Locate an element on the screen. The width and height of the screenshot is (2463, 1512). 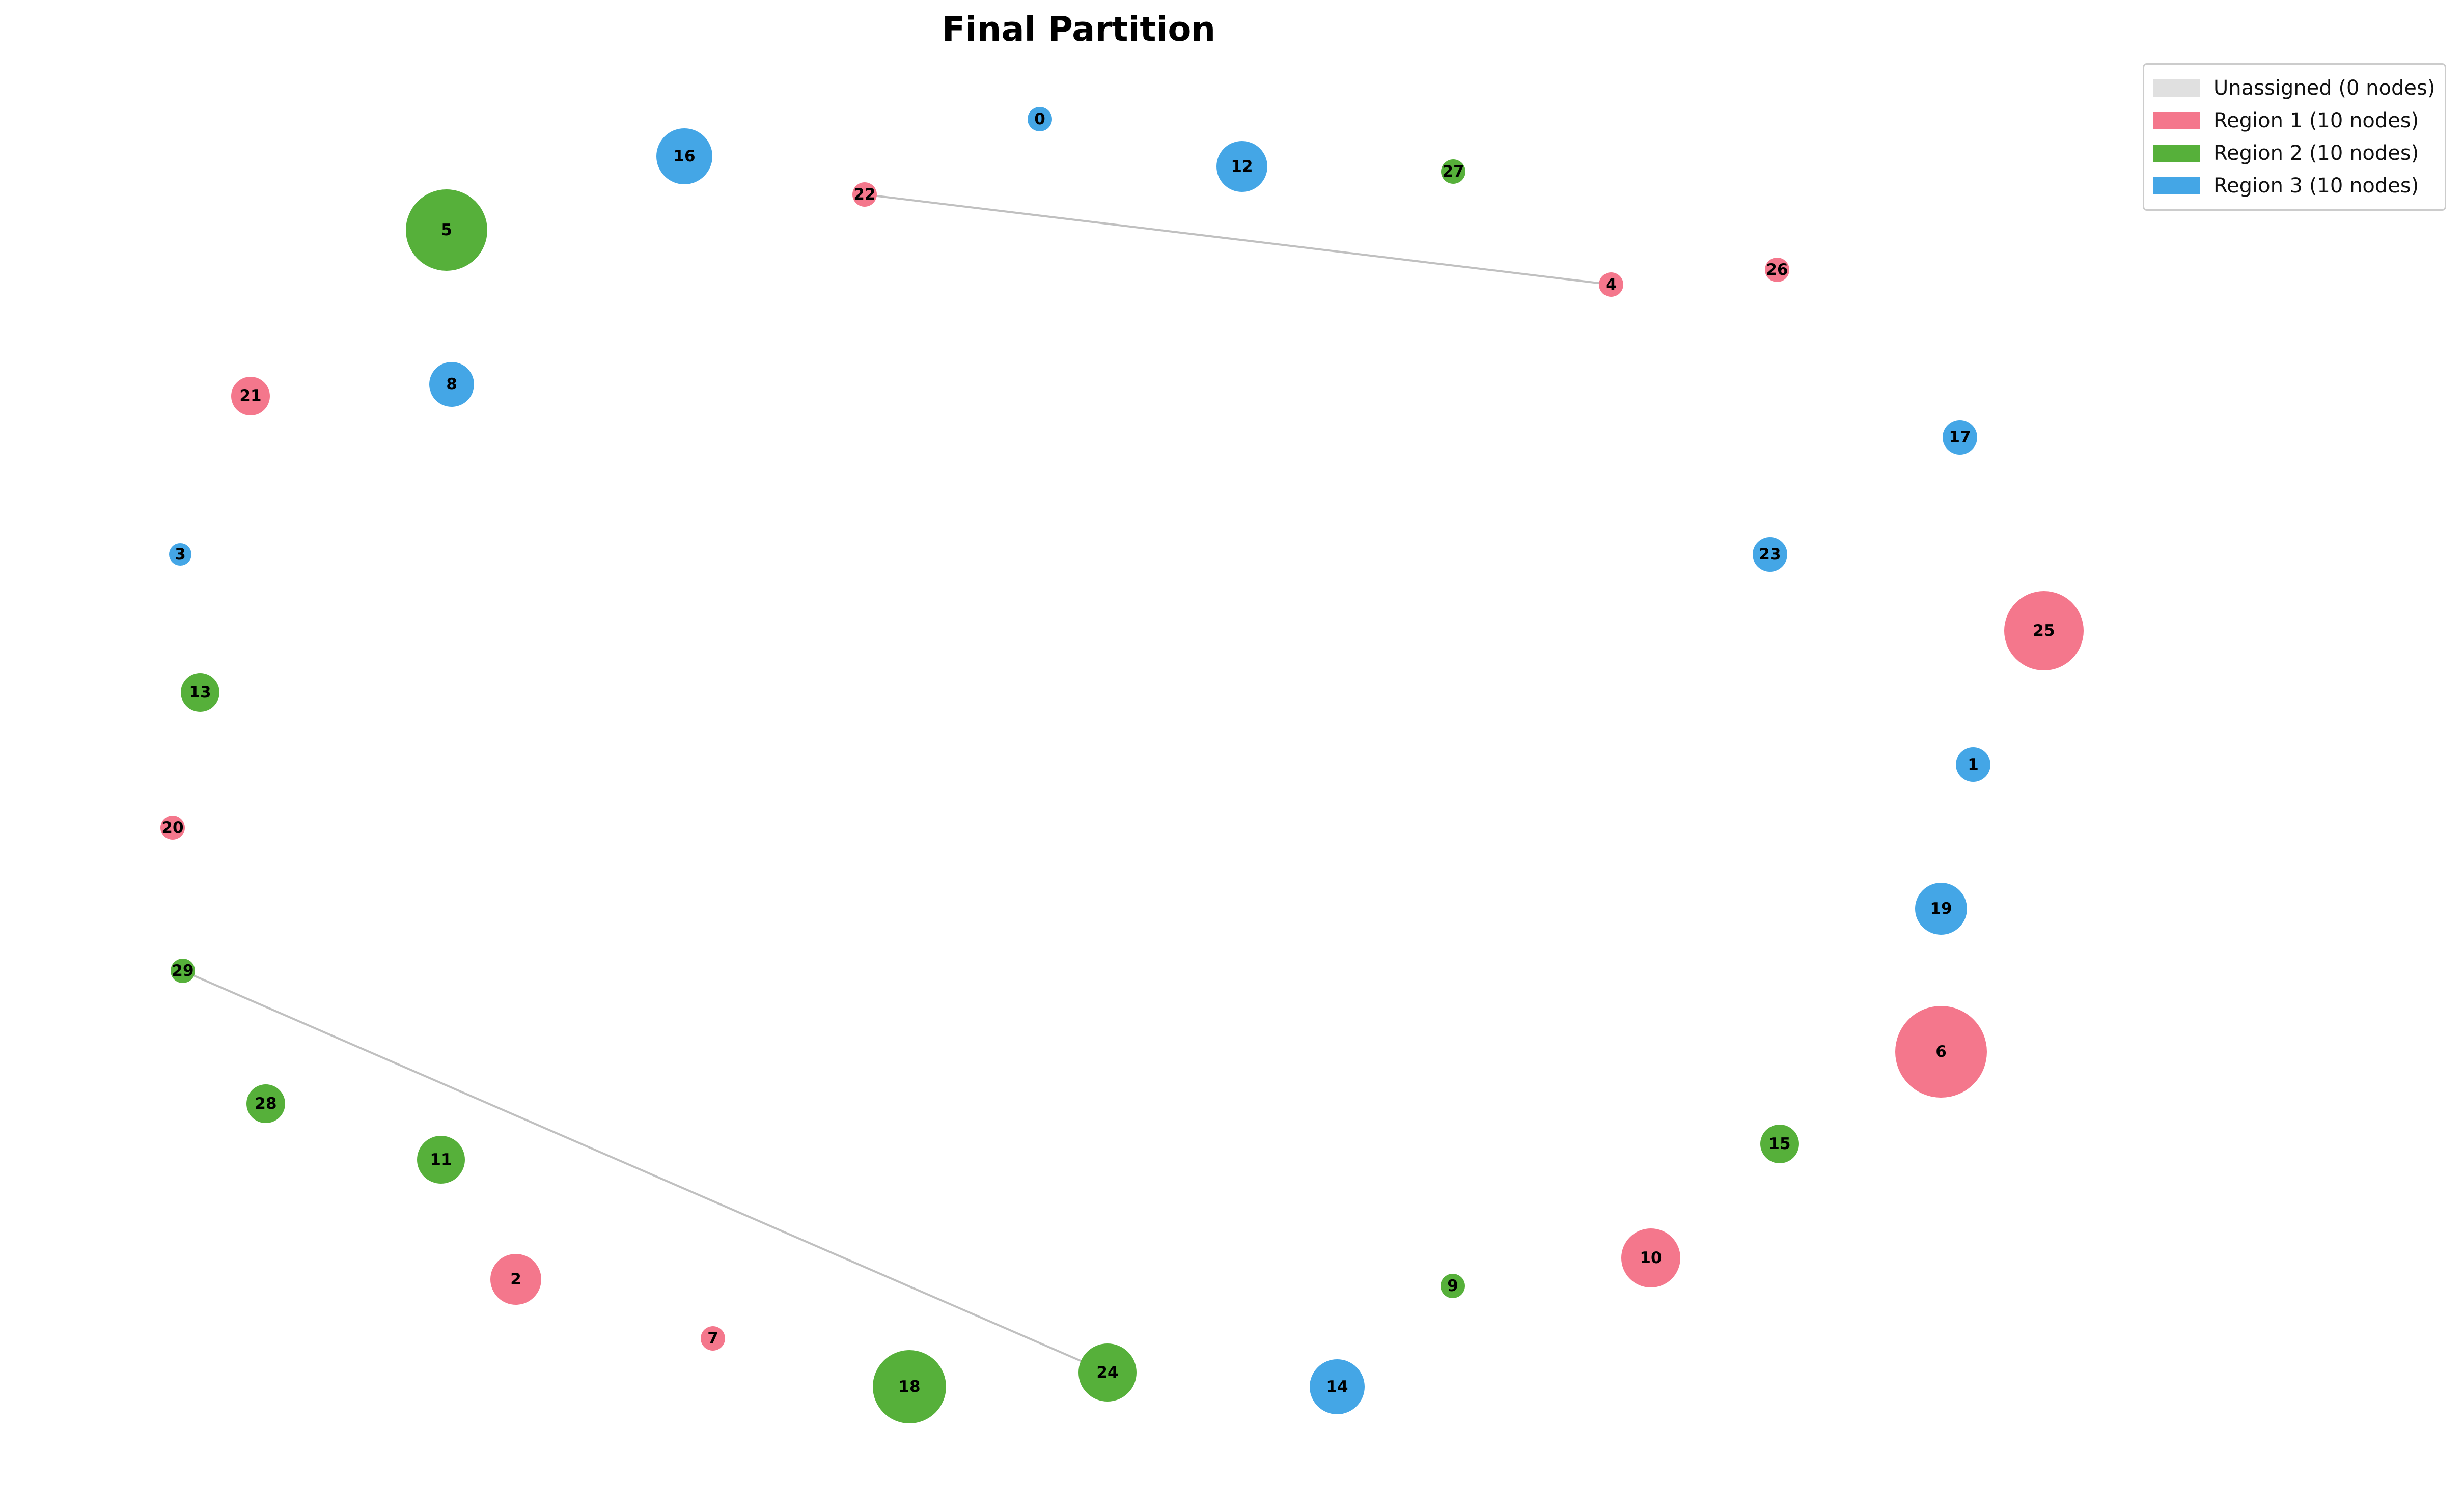
node-4: 4 is located at coordinates (1611, 284).